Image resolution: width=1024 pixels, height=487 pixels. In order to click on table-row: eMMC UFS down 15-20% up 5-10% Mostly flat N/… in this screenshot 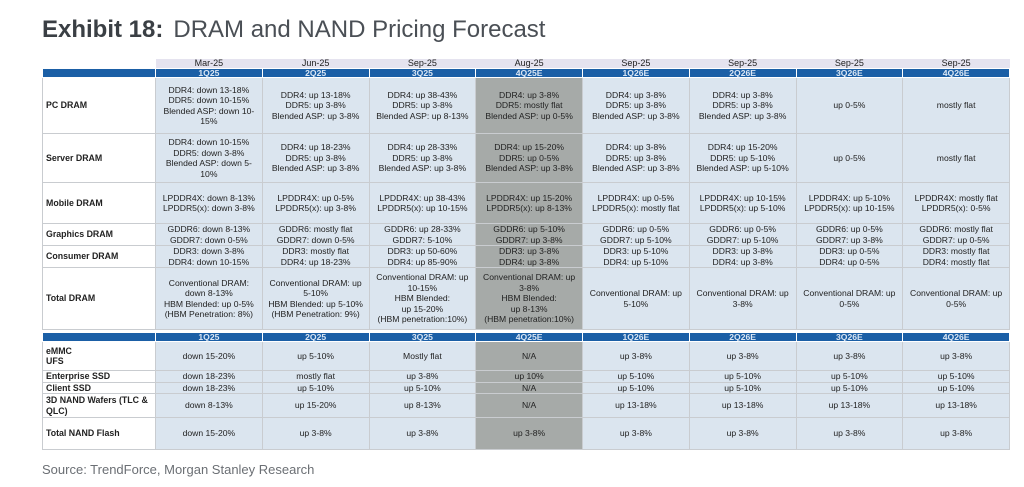, I will do `click(526, 356)`.